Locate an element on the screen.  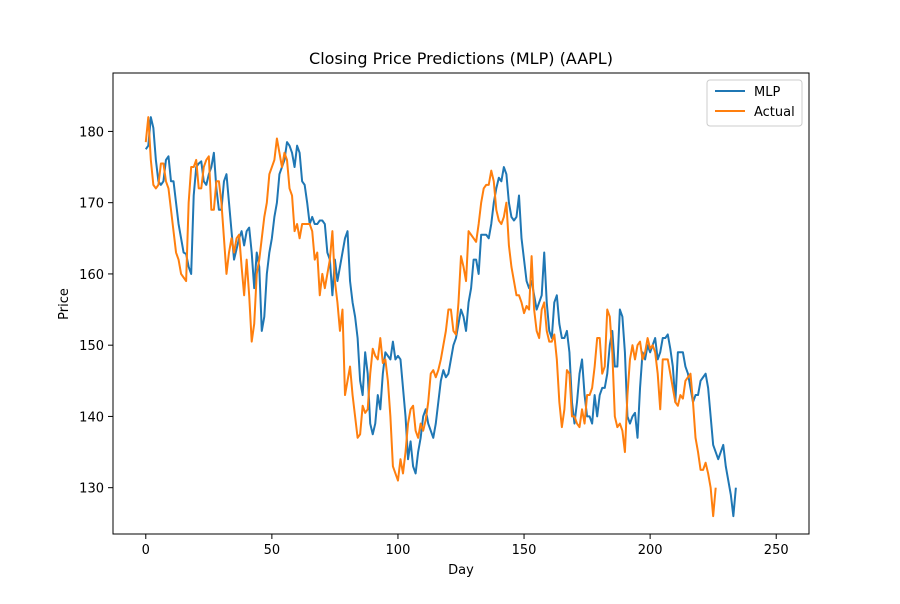
x-tick-label: 250 is located at coordinates (776, 550).